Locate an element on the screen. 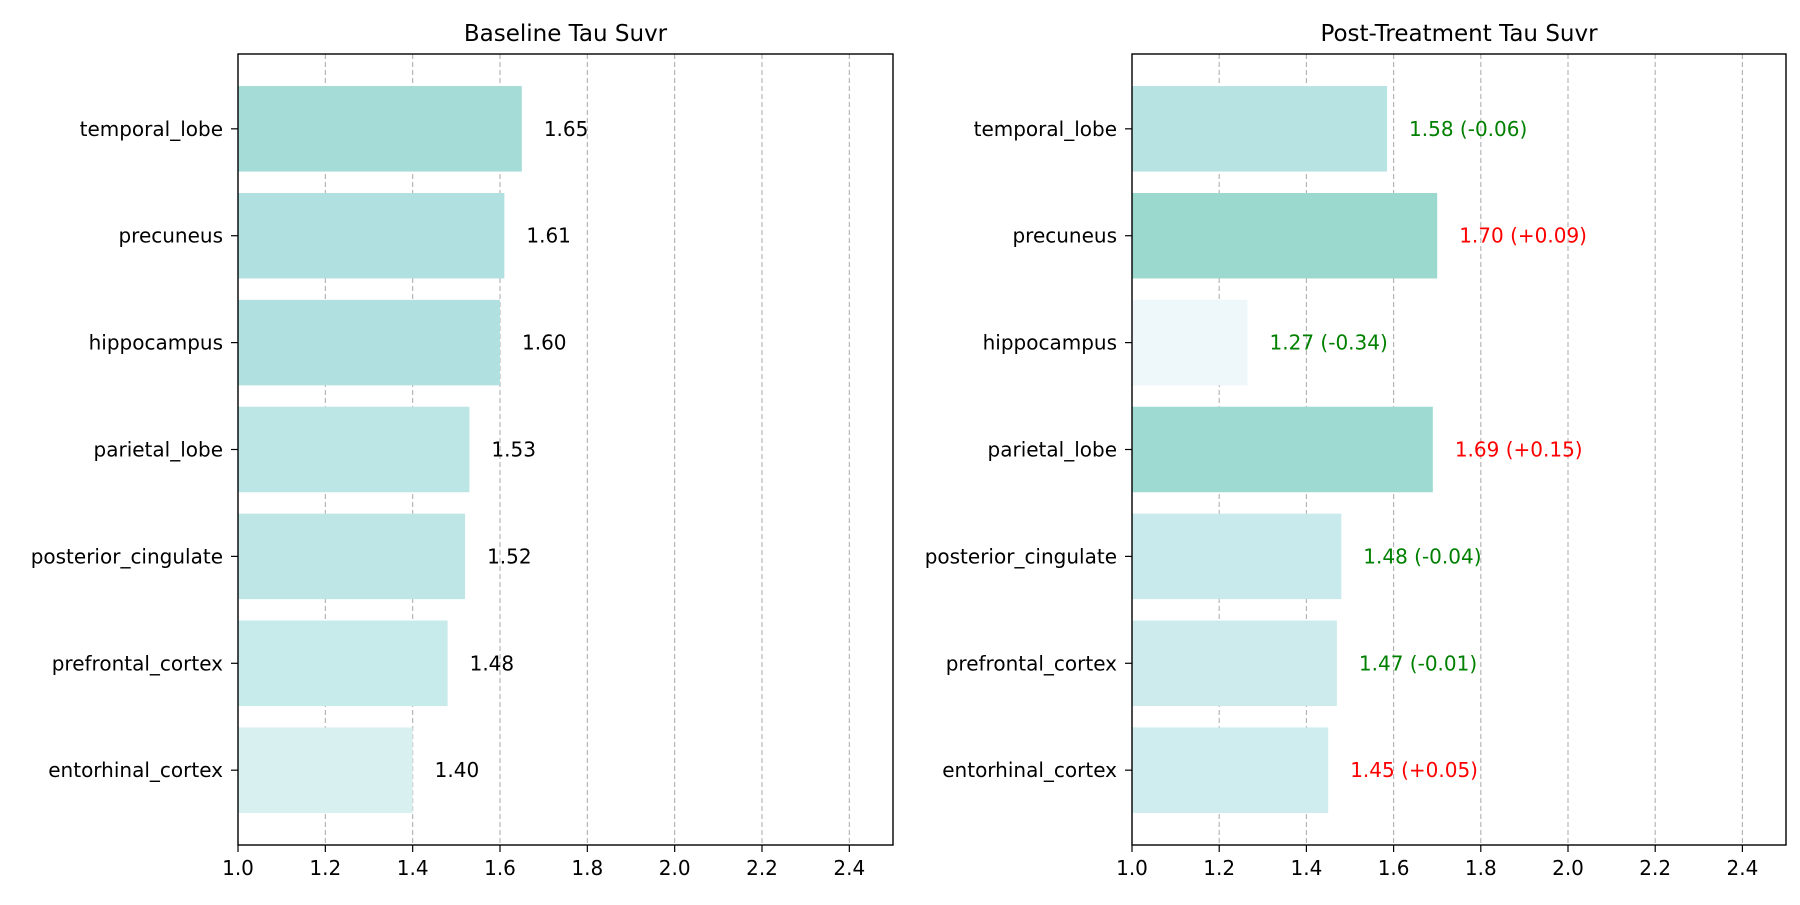  chart-title: Baseline Tau Suvr is located at coordinates (566, 34).